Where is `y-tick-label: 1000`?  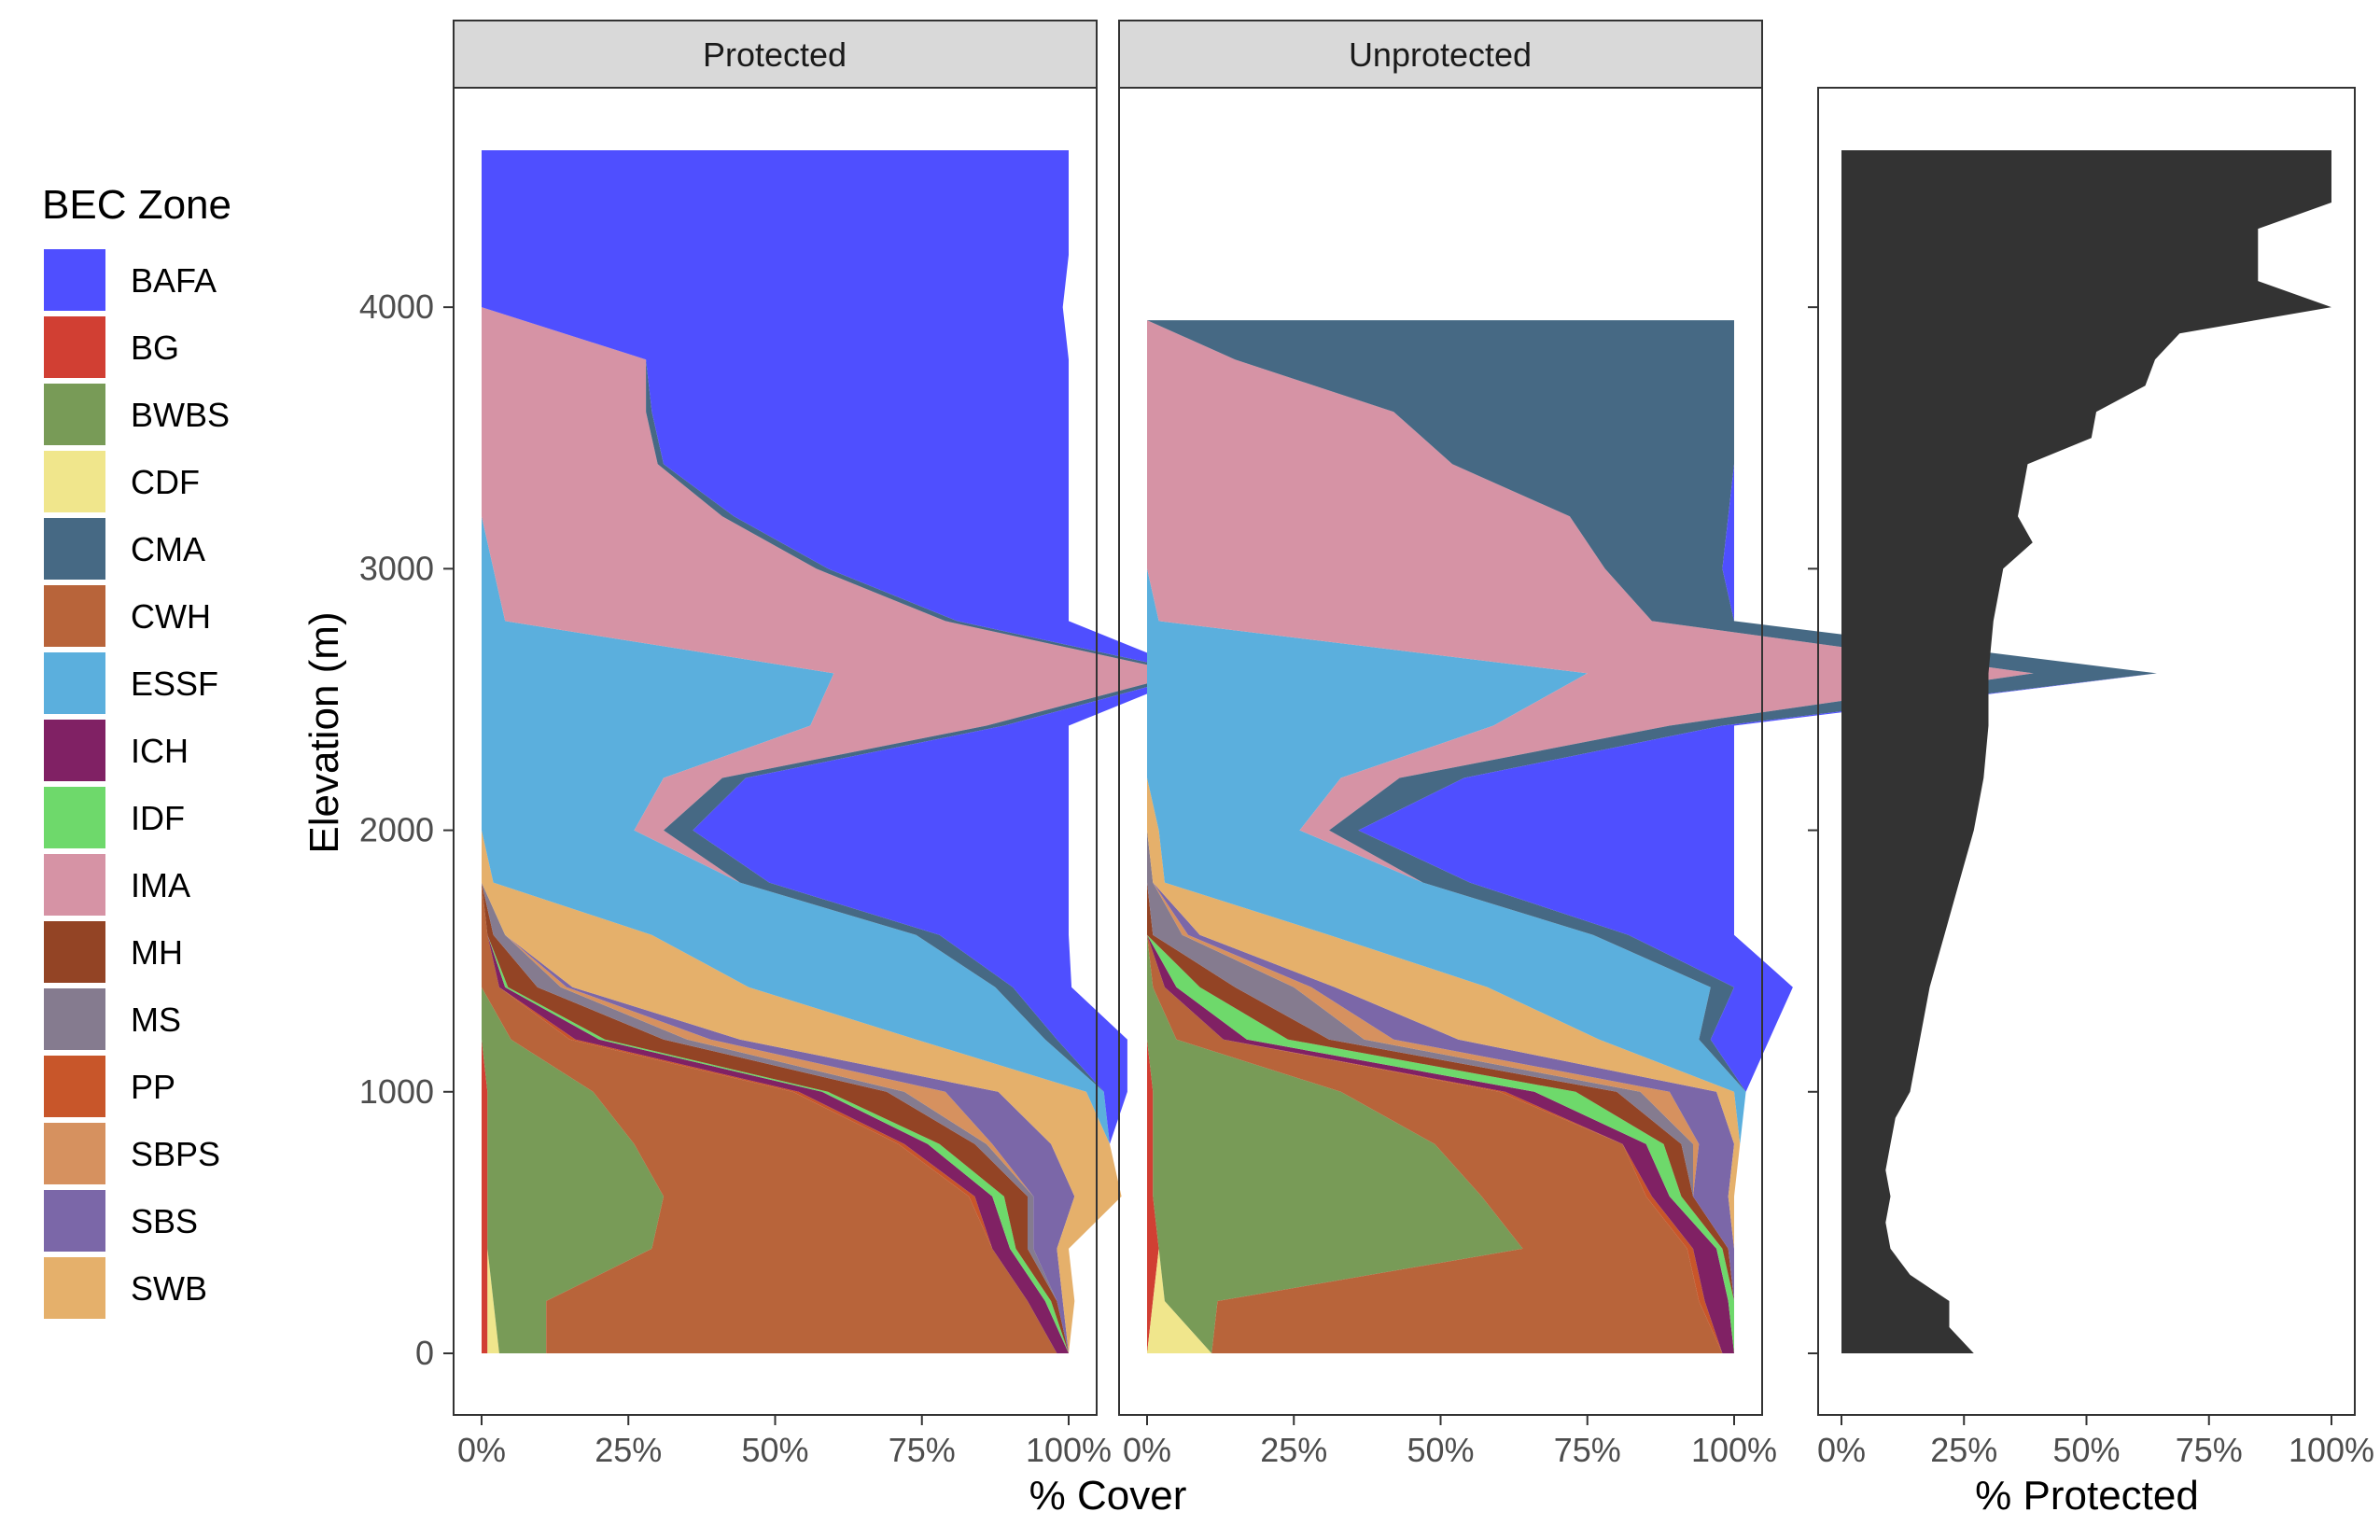
y-tick-label: 1000 is located at coordinates (396, 1091).